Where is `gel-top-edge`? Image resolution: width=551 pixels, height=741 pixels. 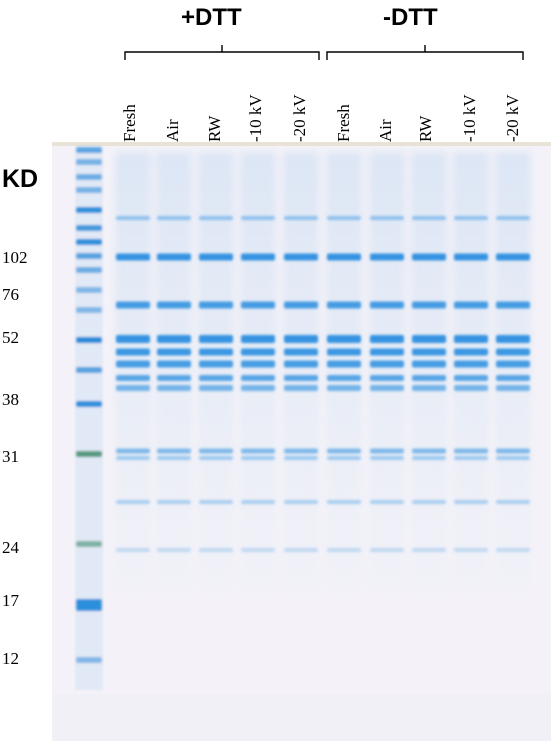
gel-top-edge is located at coordinates (301, 144).